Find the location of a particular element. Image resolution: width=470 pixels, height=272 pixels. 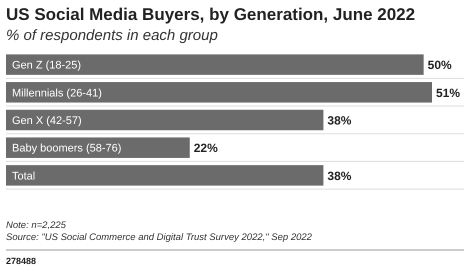

text: 278488 is located at coordinates (21, 261).